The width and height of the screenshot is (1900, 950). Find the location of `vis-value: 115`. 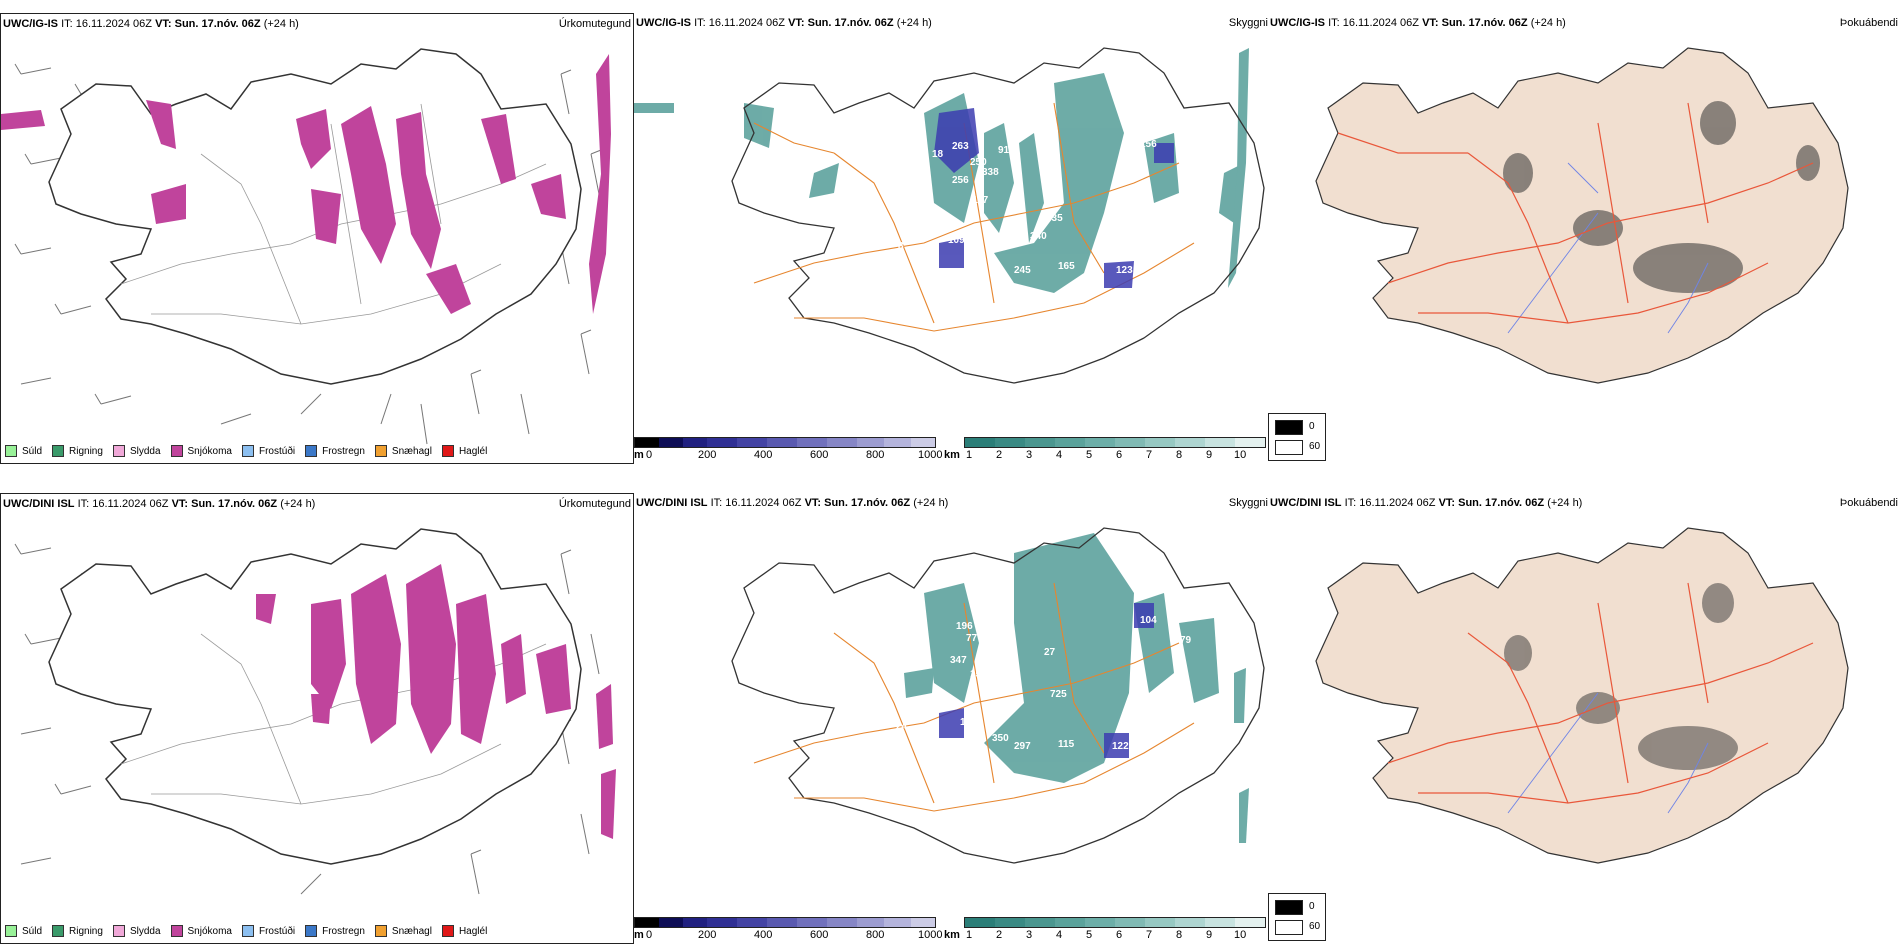

vis-value: 115 is located at coordinates (1066, 744).